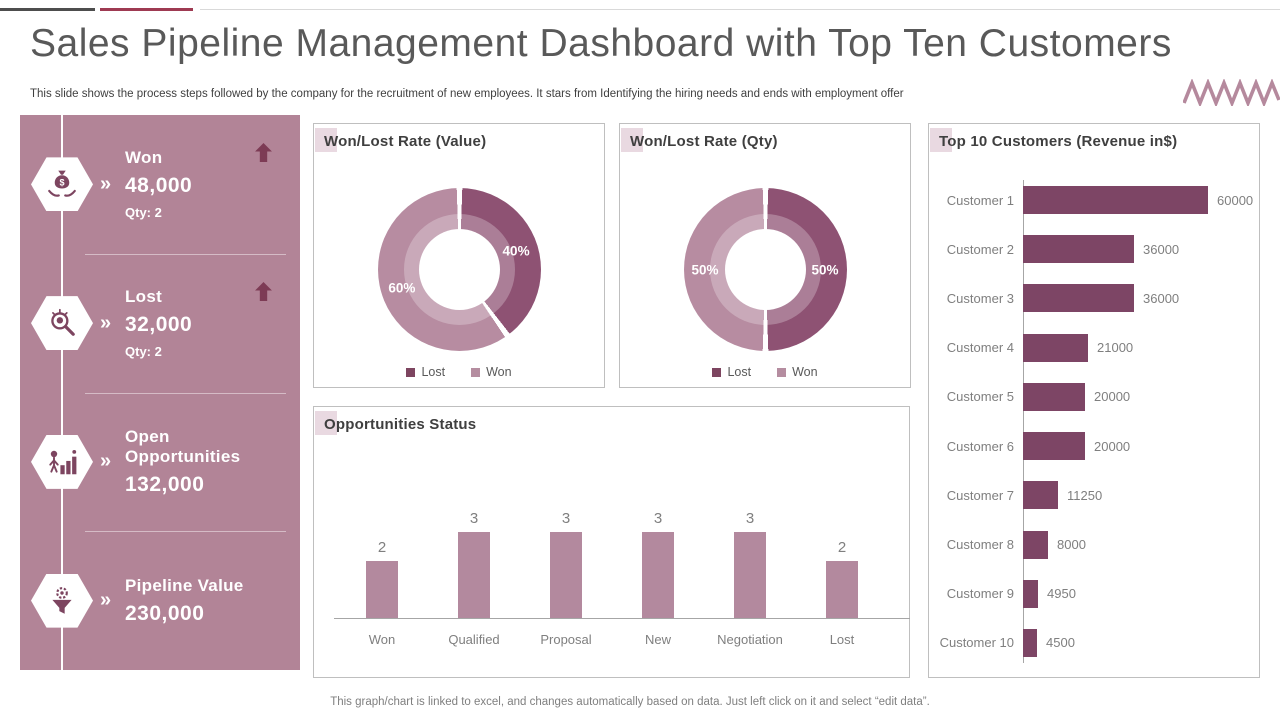 The height and width of the screenshot is (720, 1280). What do you see at coordinates (765, 372) in the screenshot?
I see `legend: Lost Won` at bounding box center [765, 372].